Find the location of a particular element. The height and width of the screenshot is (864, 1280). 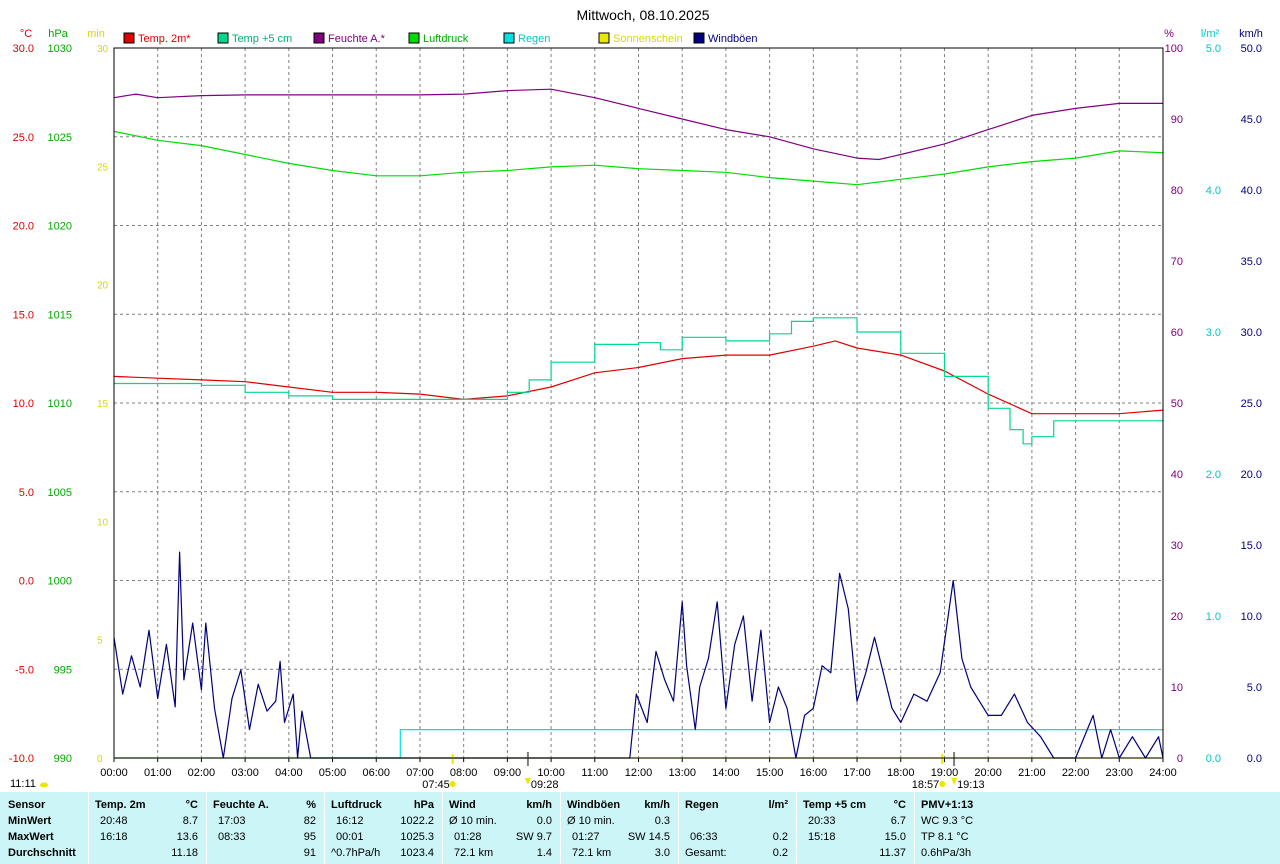

temp-tick-label: 10.0 is located at coordinates (23, 404).